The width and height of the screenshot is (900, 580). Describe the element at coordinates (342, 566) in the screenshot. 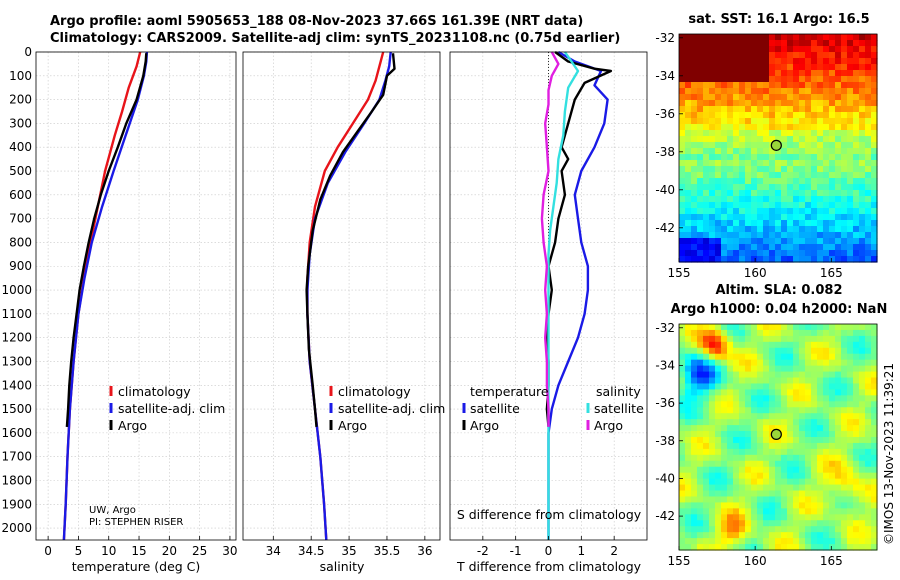

I see `salinity-xlabel: salinity` at that location.